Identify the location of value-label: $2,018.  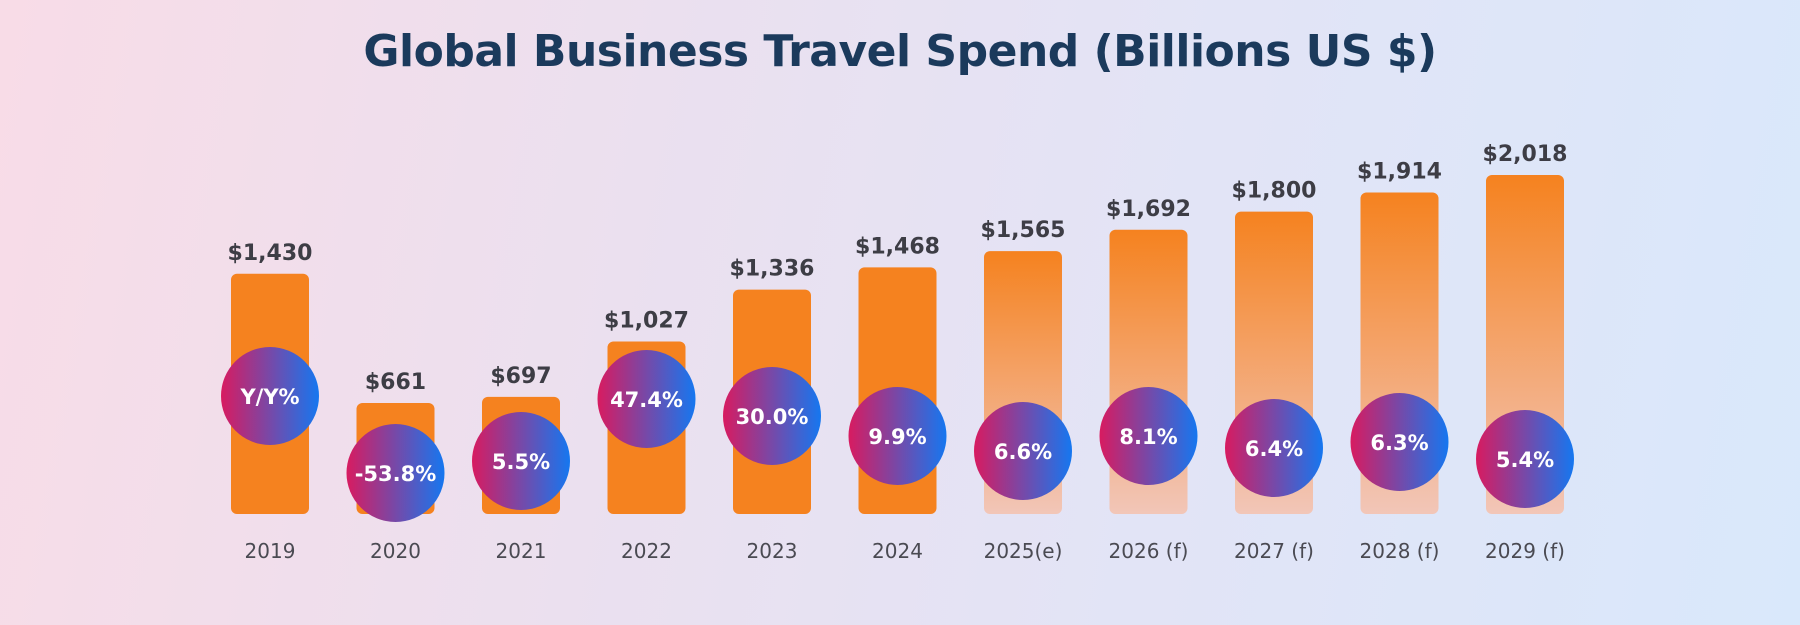
(1525, 154).